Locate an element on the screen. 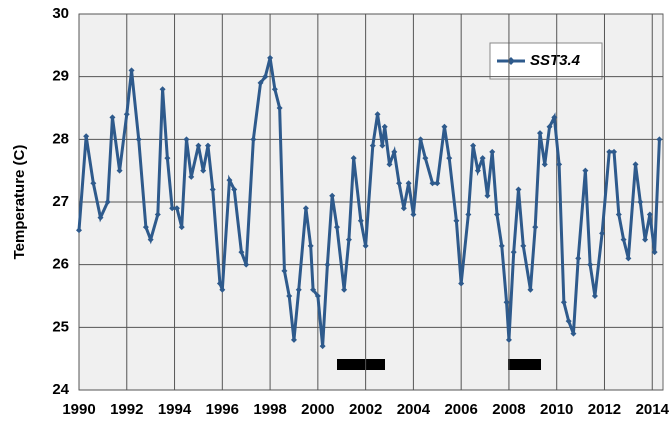  y-tick-label: 24 is located at coordinates (60, 389).